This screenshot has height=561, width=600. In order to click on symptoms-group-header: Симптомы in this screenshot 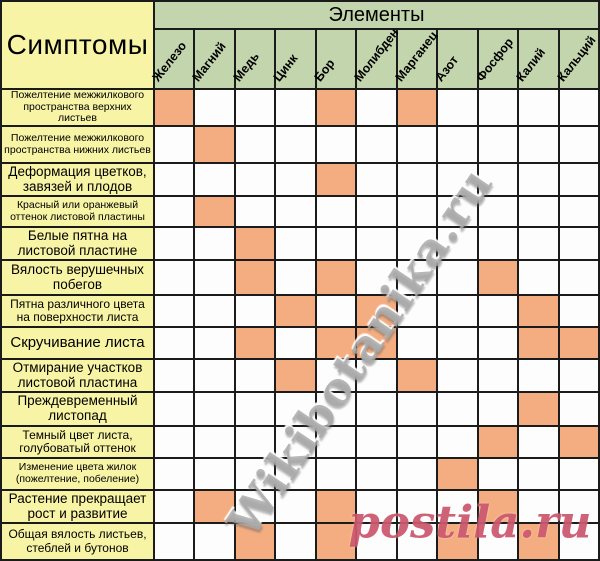, I will do `click(77, 45)`.